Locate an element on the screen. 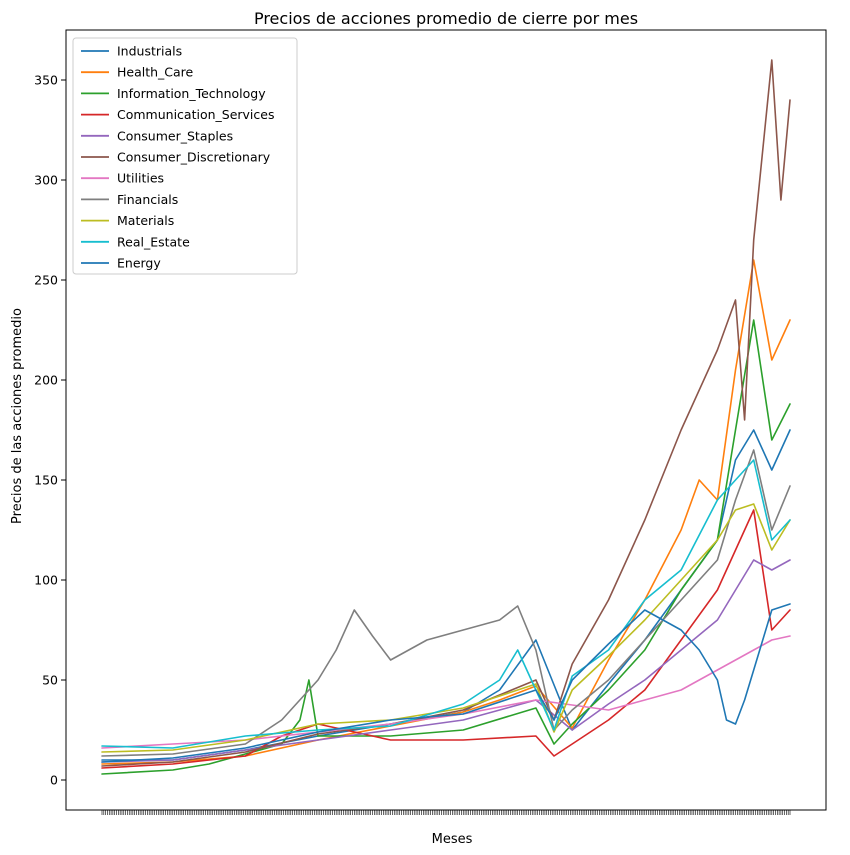  legend-entry-4: Consumer_Staples is located at coordinates (175, 135).